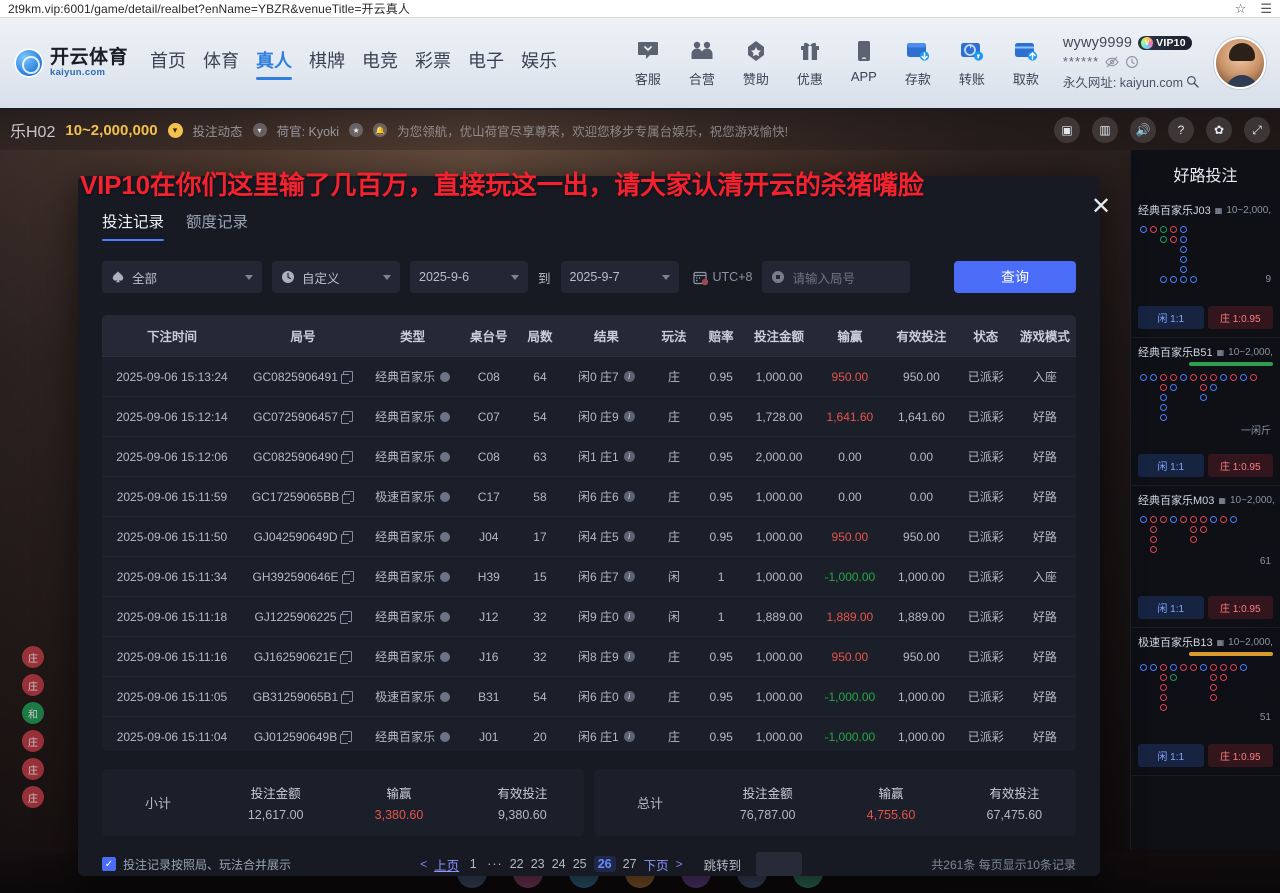 This screenshot has width=1280, height=893. What do you see at coordinates (380, 60) in the screenshot?
I see `nav-item-esports: 电竞` at bounding box center [380, 60].